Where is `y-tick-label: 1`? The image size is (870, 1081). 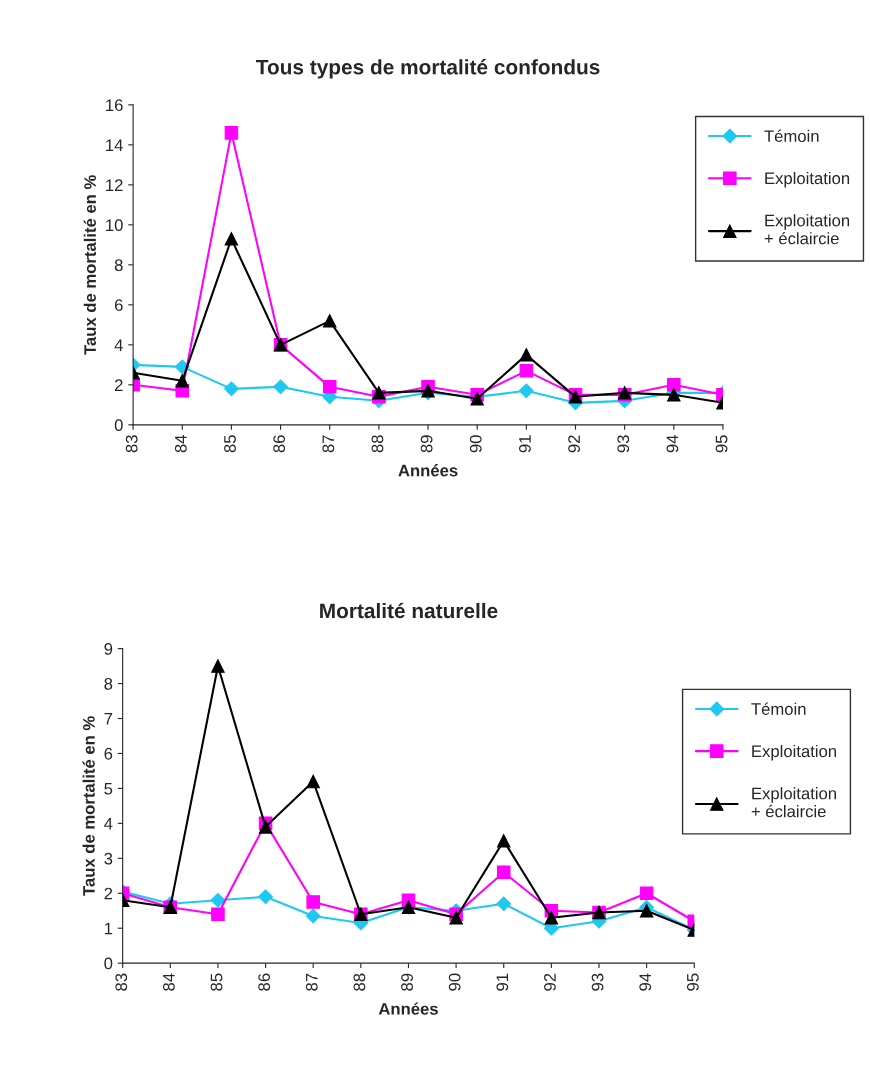 y-tick-label: 1 is located at coordinates (108, 928).